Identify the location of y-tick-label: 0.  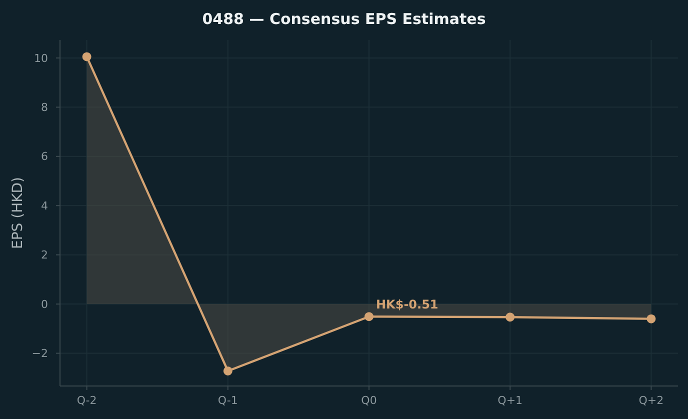
(44, 304).